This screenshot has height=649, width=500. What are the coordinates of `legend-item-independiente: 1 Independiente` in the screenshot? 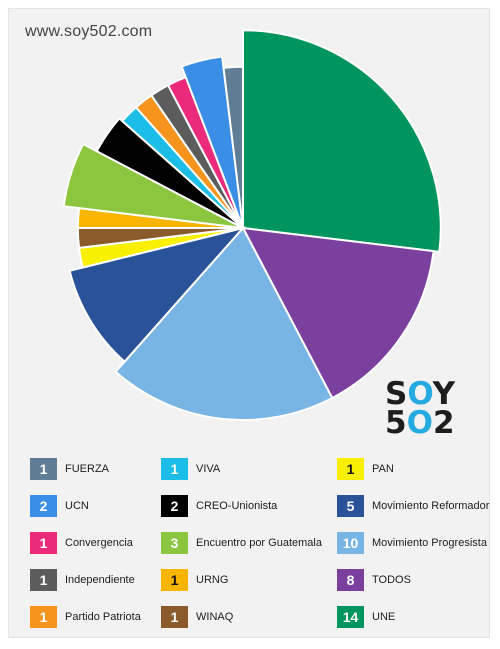 It's located at (82, 580).